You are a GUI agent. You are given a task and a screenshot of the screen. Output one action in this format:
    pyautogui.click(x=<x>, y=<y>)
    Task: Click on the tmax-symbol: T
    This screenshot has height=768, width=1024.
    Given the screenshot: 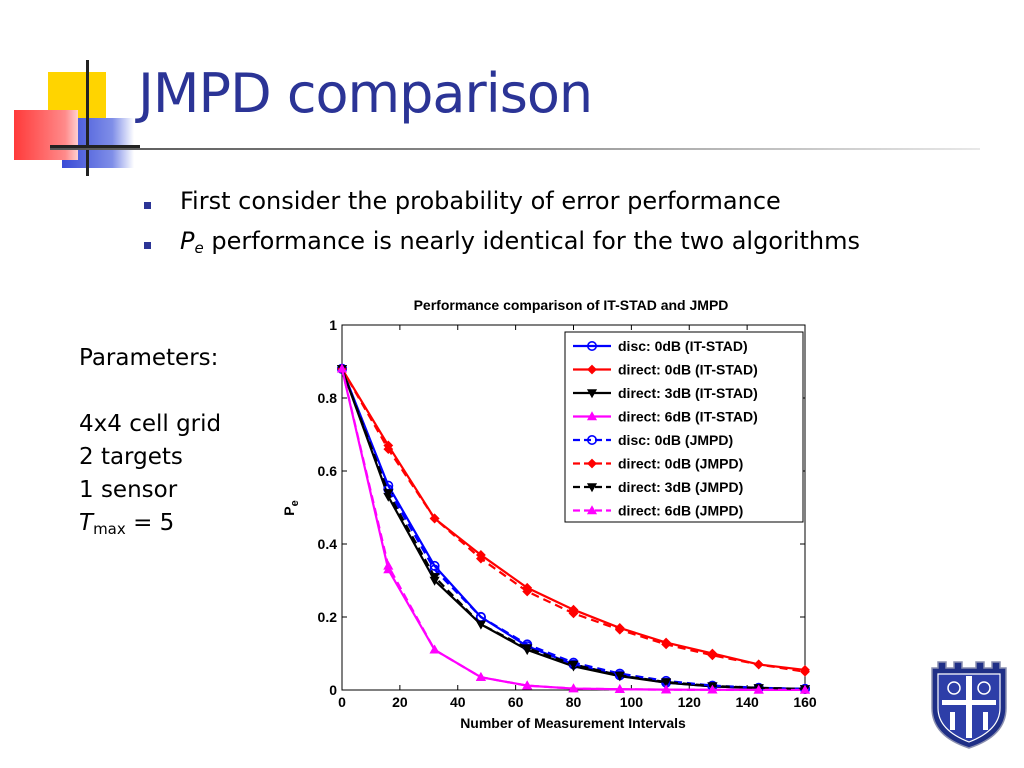 What is the action you would take?
    pyautogui.click(x=86, y=523)
    